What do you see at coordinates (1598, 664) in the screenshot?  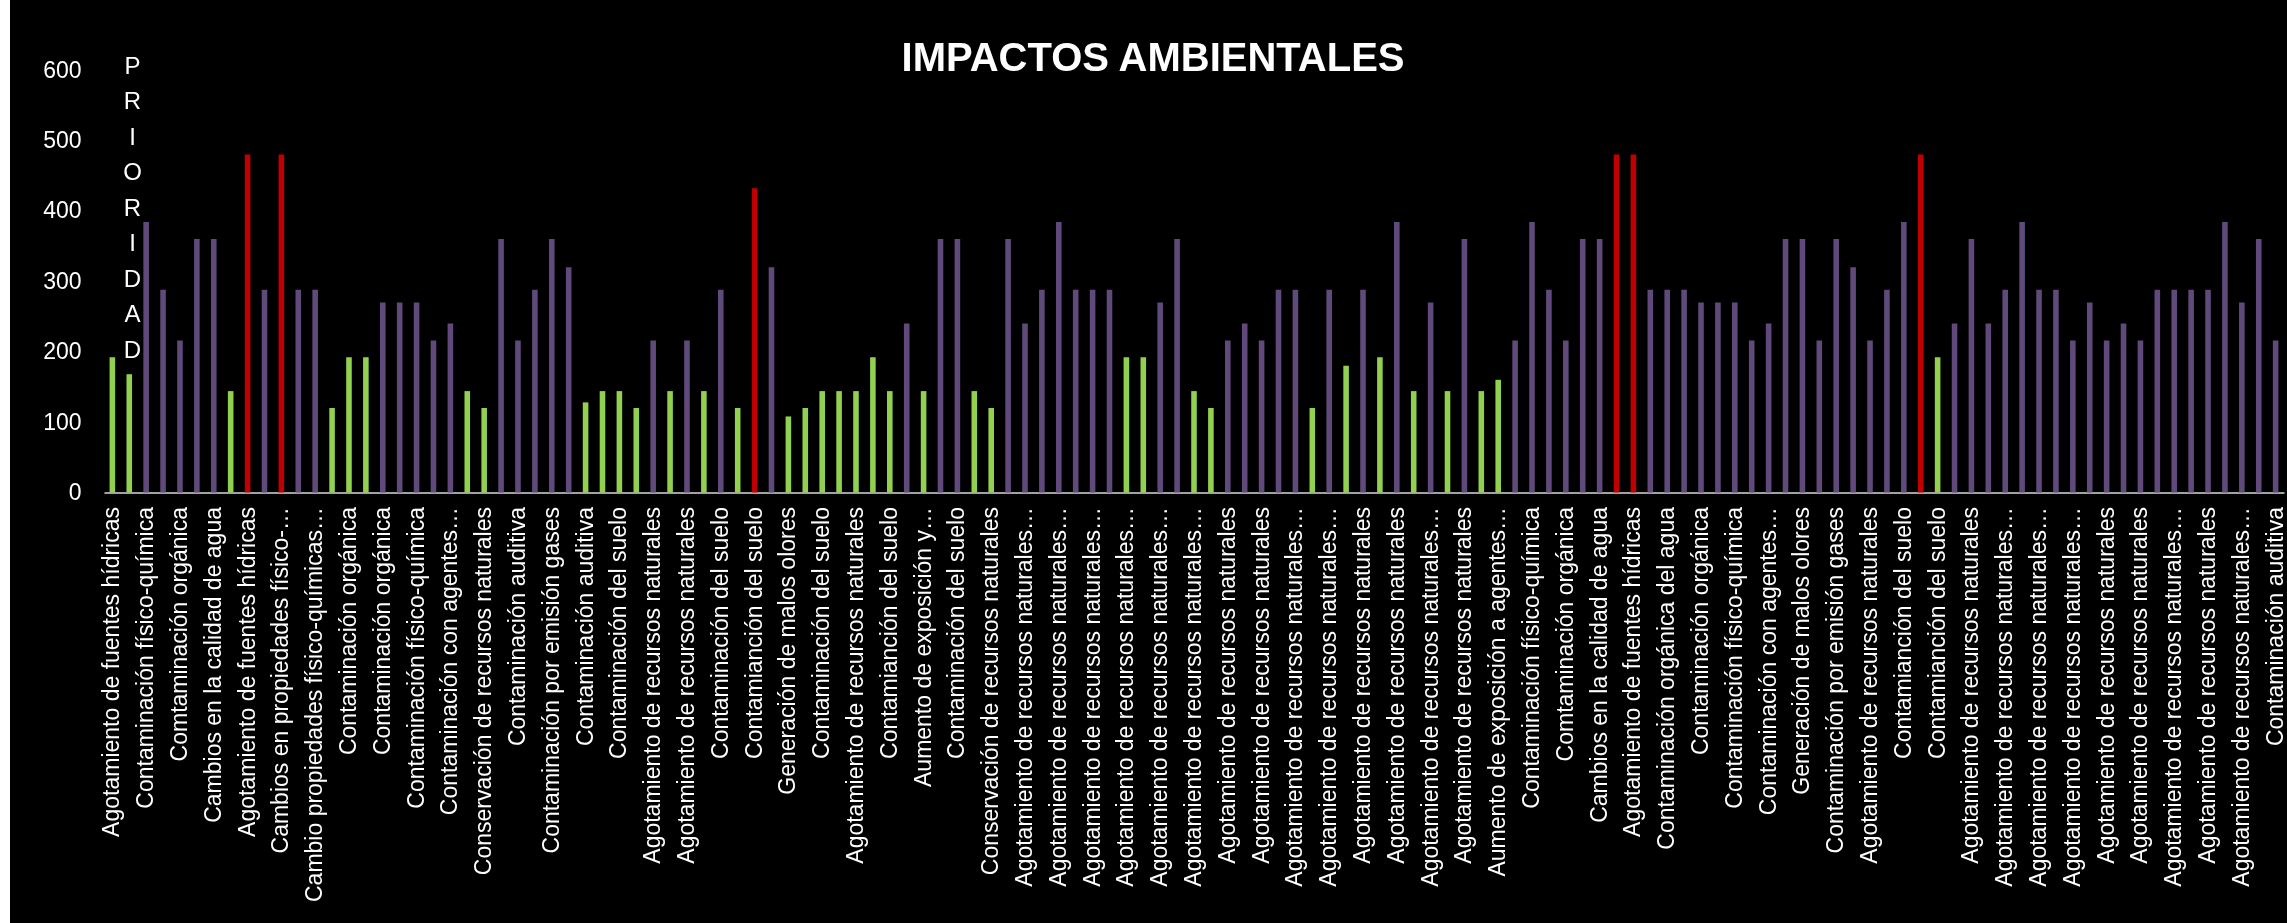 I see `x-tick-label: Cambios en la calidad de agua` at bounding box center [1598, 664].